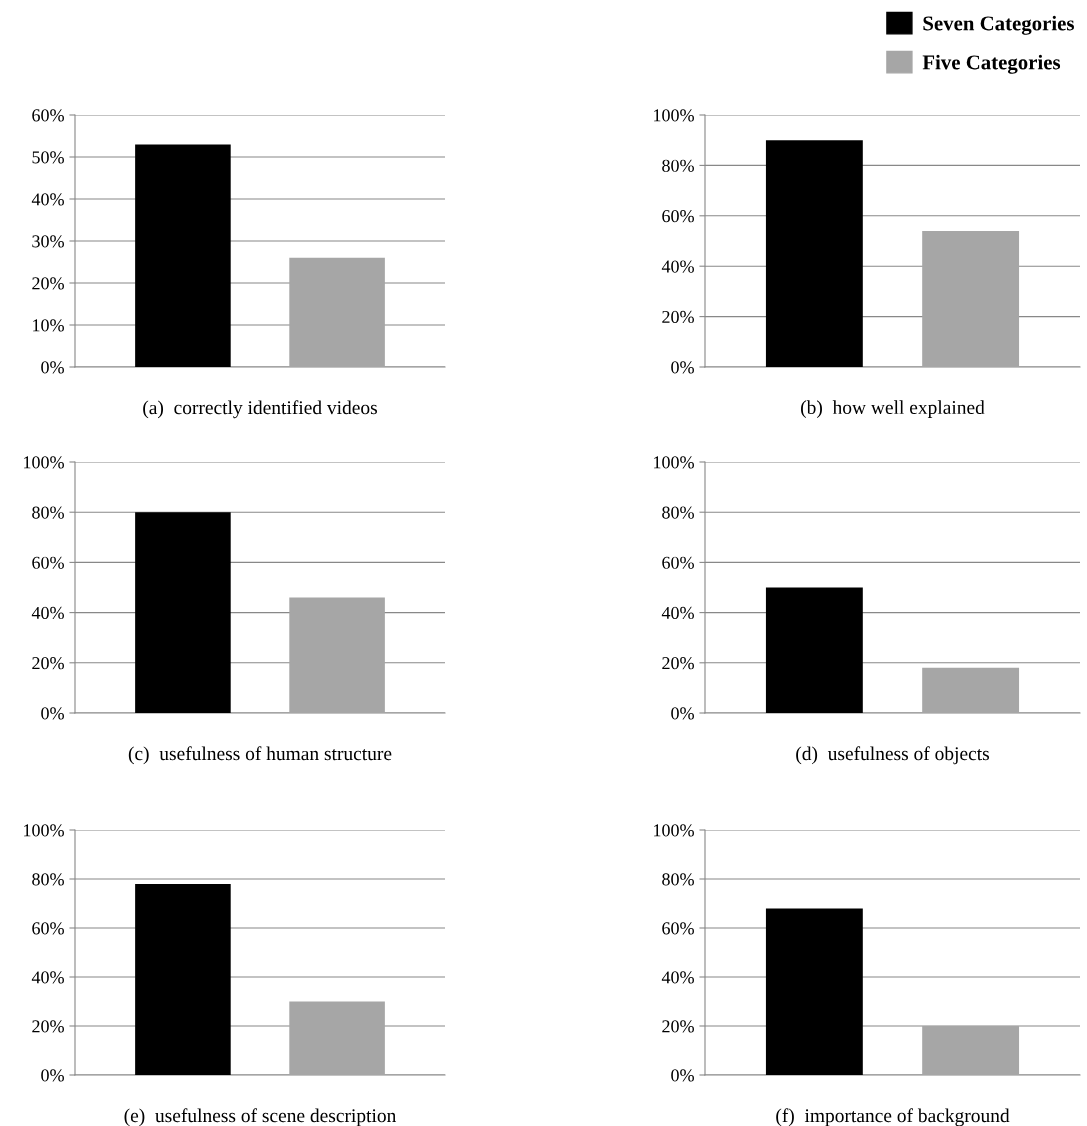 This screenshot has width=1087, height=1126. Describe the element at coordinates (892, 755) in the screenshot. I see `text: (d) usefulness of objects` at that location.